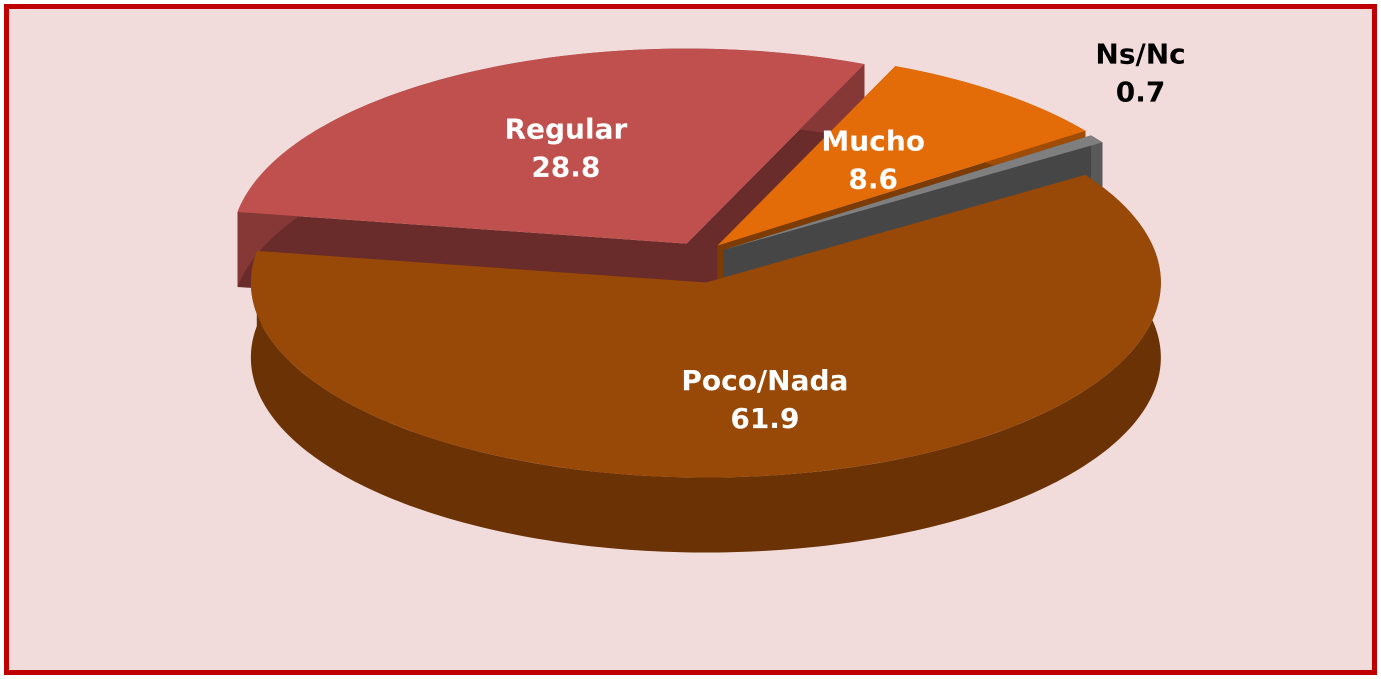  I want to click on slice-label-value: 28.8, so click(565, 167).